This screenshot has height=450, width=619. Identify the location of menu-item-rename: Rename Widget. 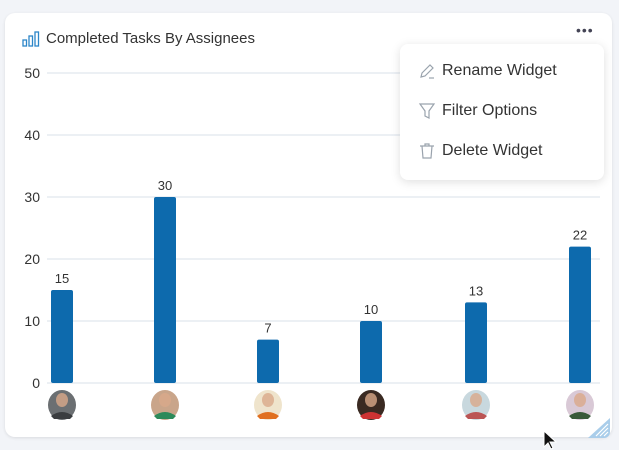
(487, 71).